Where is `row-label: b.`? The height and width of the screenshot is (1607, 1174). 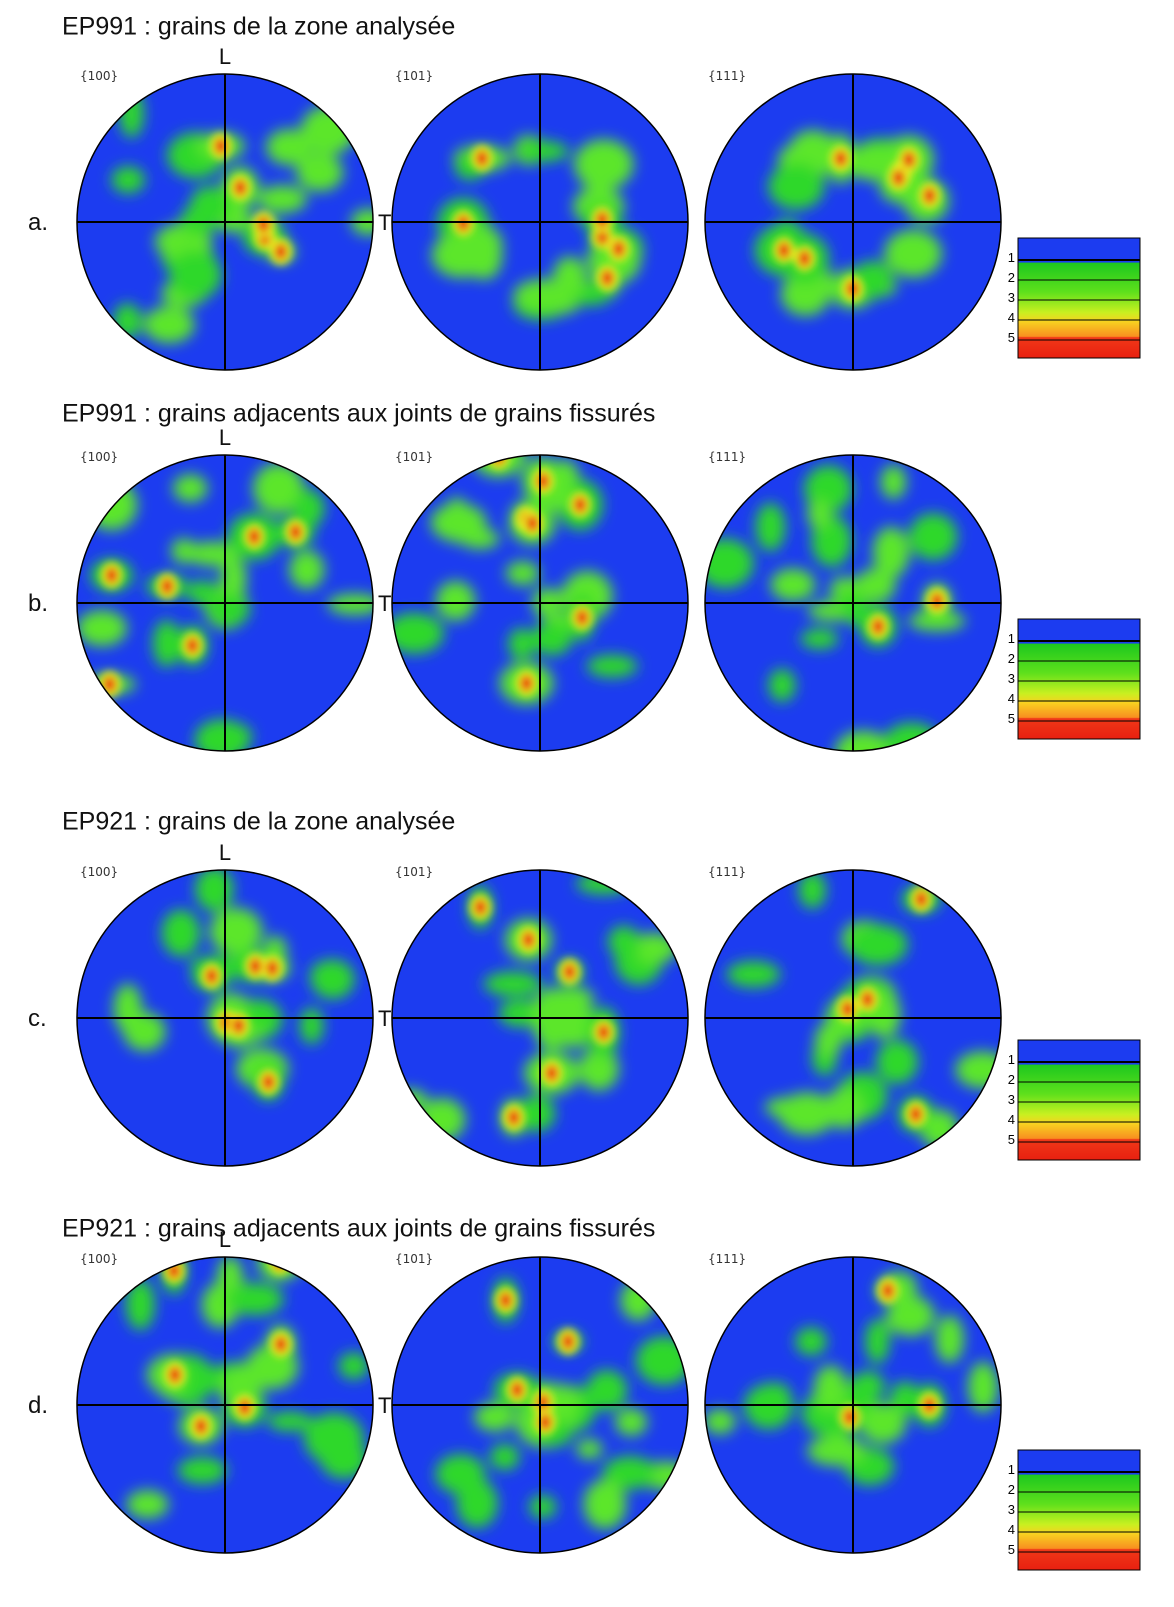
row-label: b. is located at coordinates (38, 603).